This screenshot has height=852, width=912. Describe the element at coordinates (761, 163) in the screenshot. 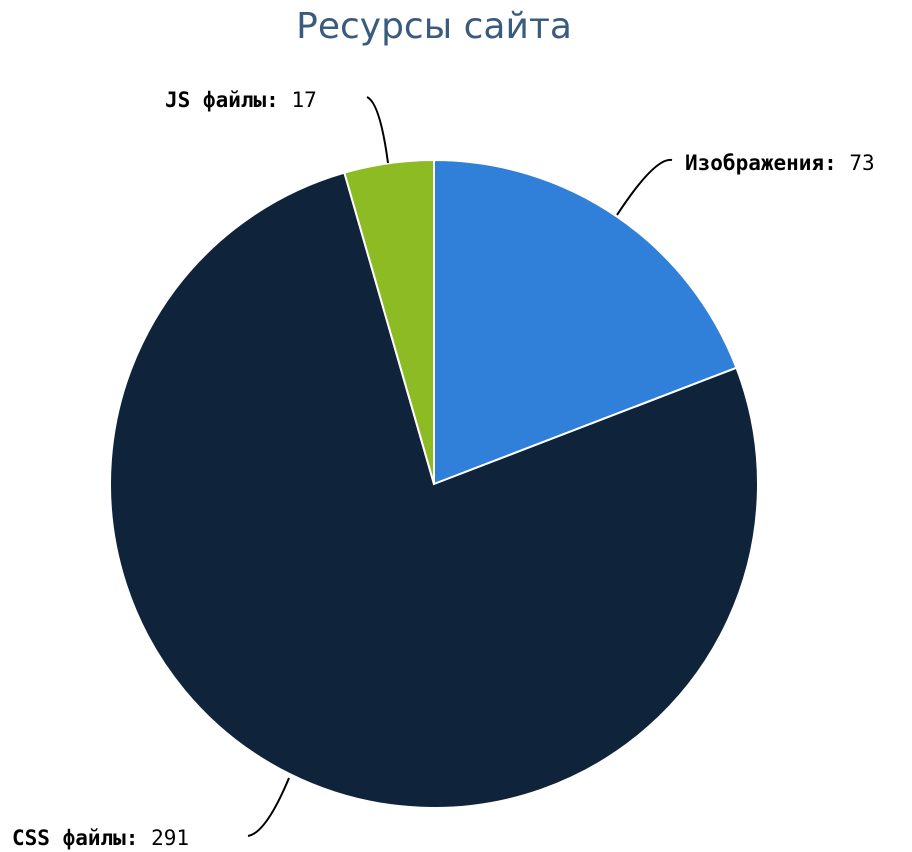

I see `data-label-name: Изображения:` at that location.